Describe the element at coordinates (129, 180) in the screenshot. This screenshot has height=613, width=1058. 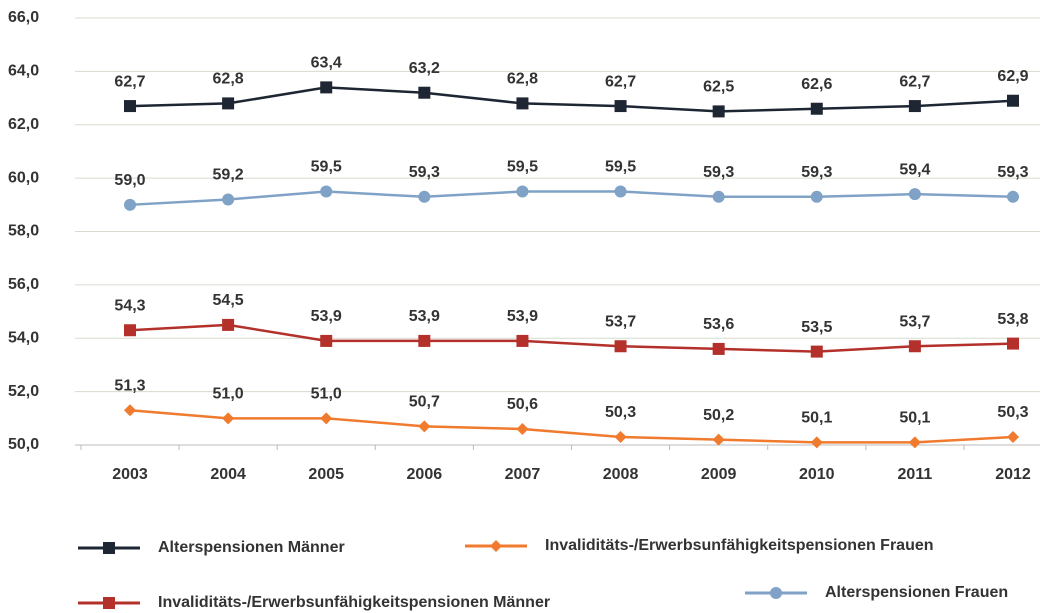
I see `data-label: 59,0` at that location.